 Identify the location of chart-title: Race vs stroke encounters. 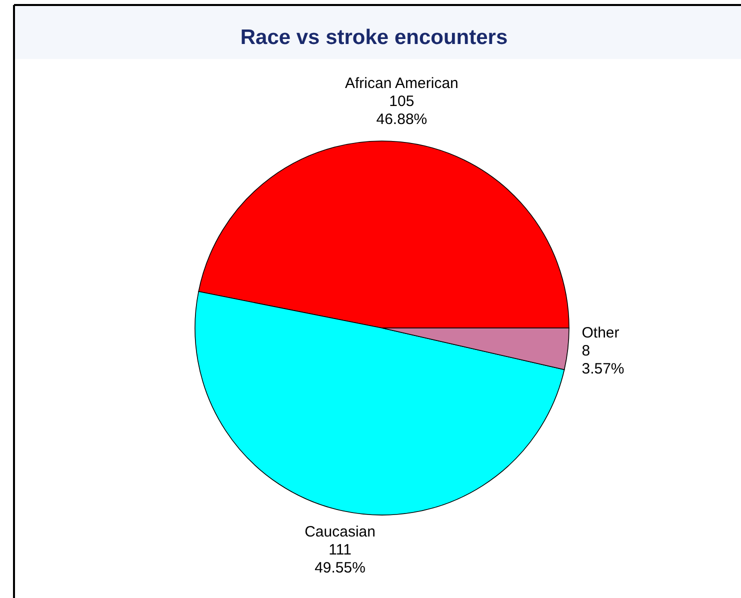
(374, 37).